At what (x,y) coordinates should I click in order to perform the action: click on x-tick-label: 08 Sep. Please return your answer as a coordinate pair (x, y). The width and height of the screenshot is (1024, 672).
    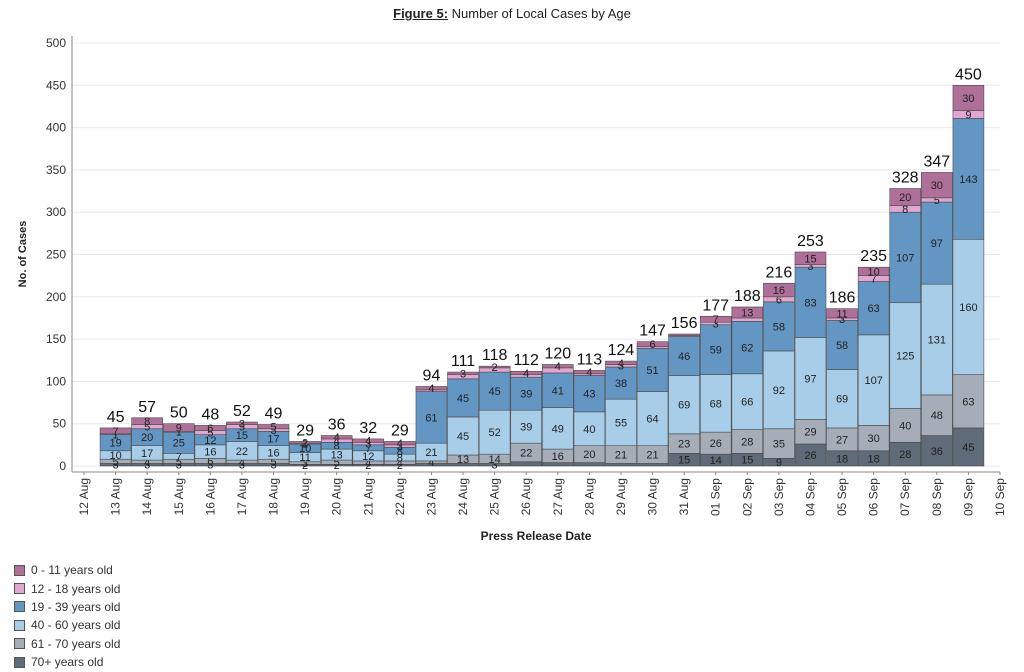
    Looking at the image, I should click on (937, 497).